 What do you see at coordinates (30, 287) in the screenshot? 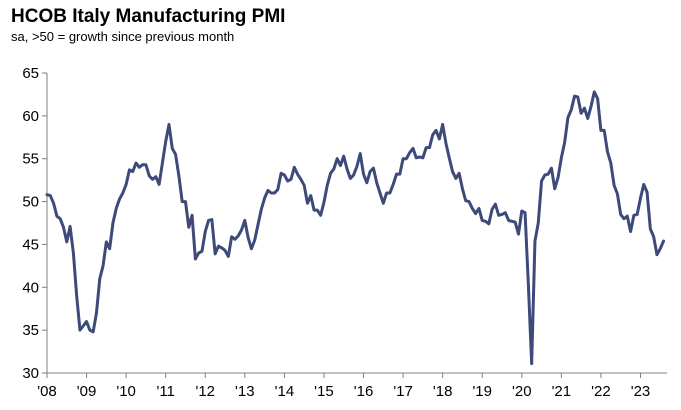
I see `y-tick-label: 40` at bounding box center [30, 287].